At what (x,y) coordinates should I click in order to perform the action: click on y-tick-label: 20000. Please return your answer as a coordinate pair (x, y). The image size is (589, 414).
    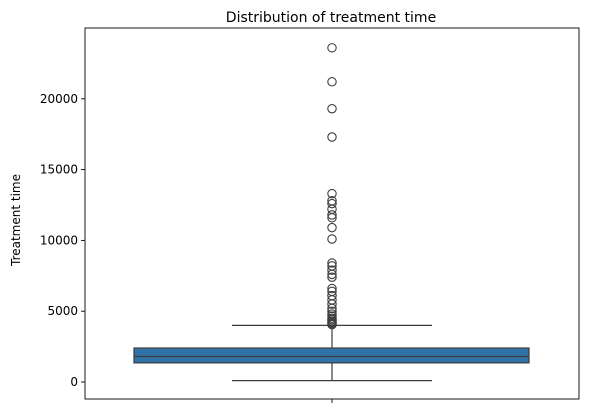
    Looking at the image, I should click on (59, 99).